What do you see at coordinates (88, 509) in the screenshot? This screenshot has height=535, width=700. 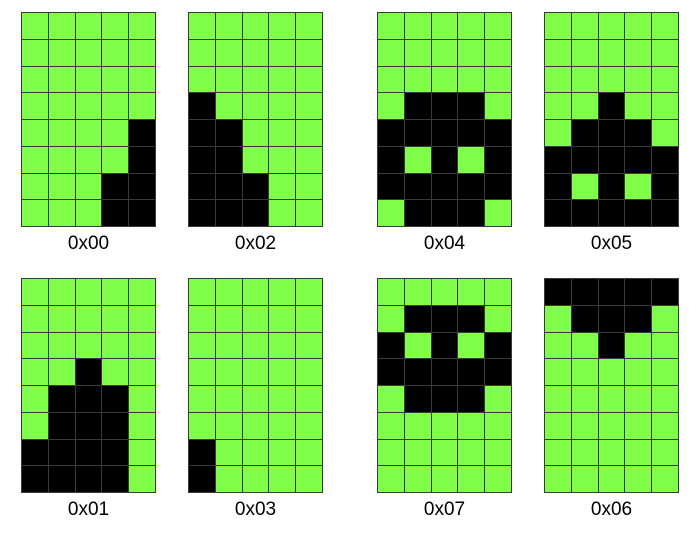 I see `tile-label: 0x01` at bounding box center [88, 509].